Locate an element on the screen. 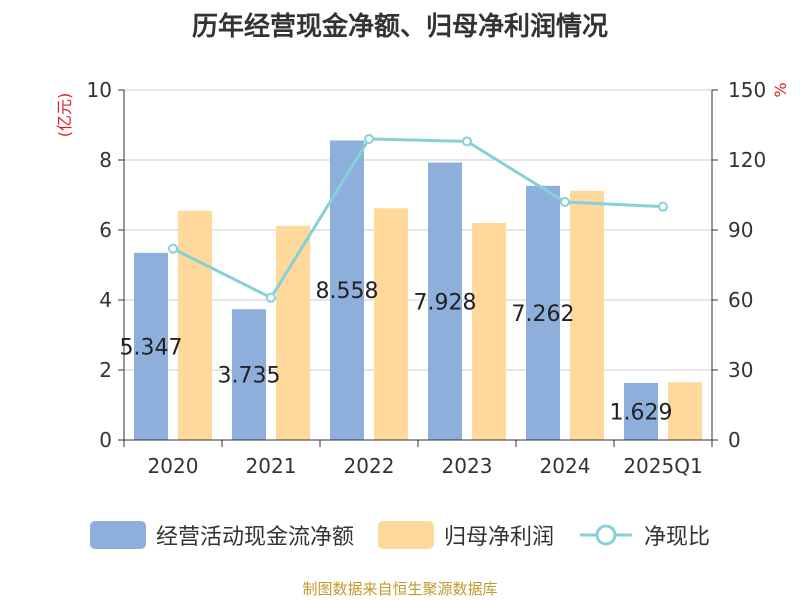 The width and height of the screenshot is (800, 600). legend-label-cash: 经营活动现金流净额 is located at coordinates (254, 537).